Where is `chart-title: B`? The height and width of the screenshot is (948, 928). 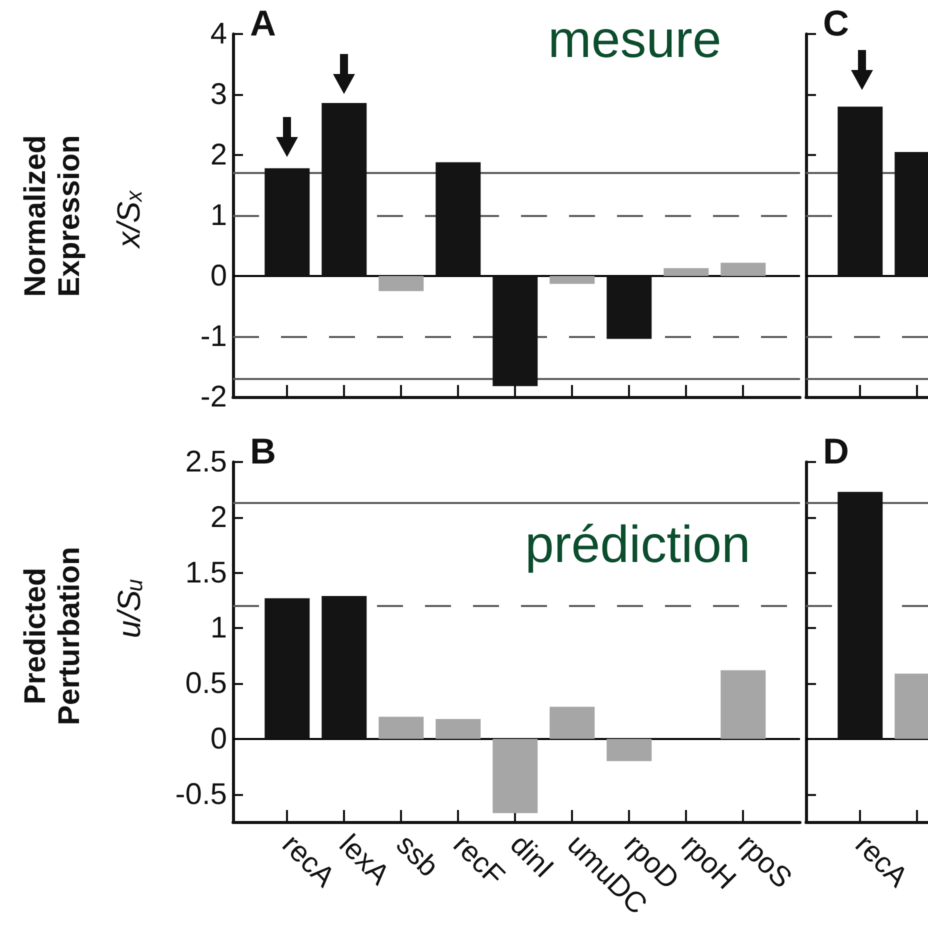 chart-title: B is located at coordinates (263, 451).